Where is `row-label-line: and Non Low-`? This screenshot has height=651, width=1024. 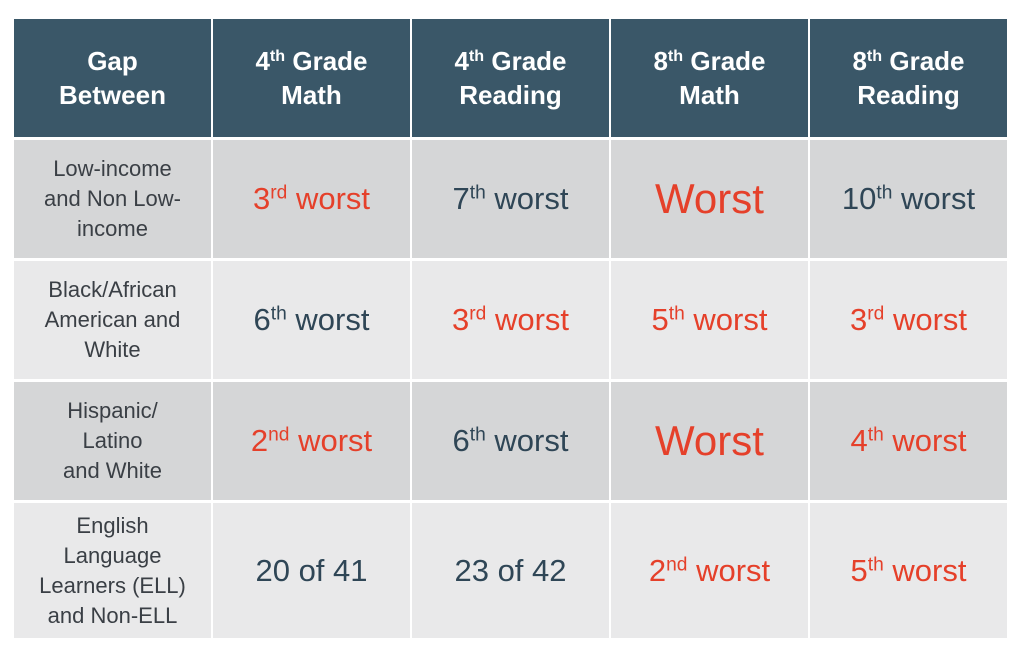
row-label-line: and Non Low- is located at coordinates (112, 198).